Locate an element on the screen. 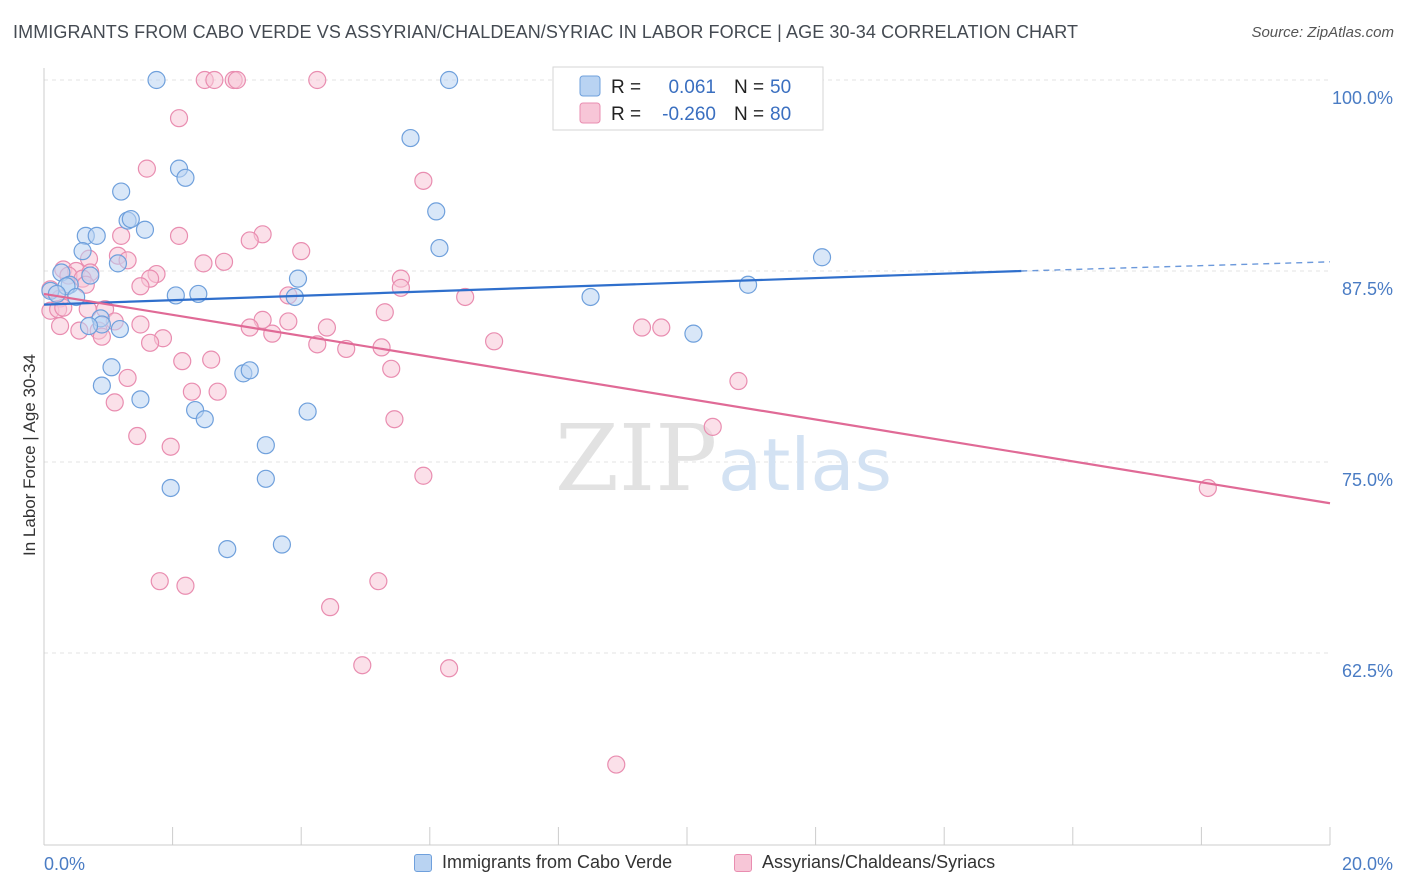 This screenshot has width=1406, height=892. y-tick-label-0: 62.5% is located at coordinates (1367, 671).